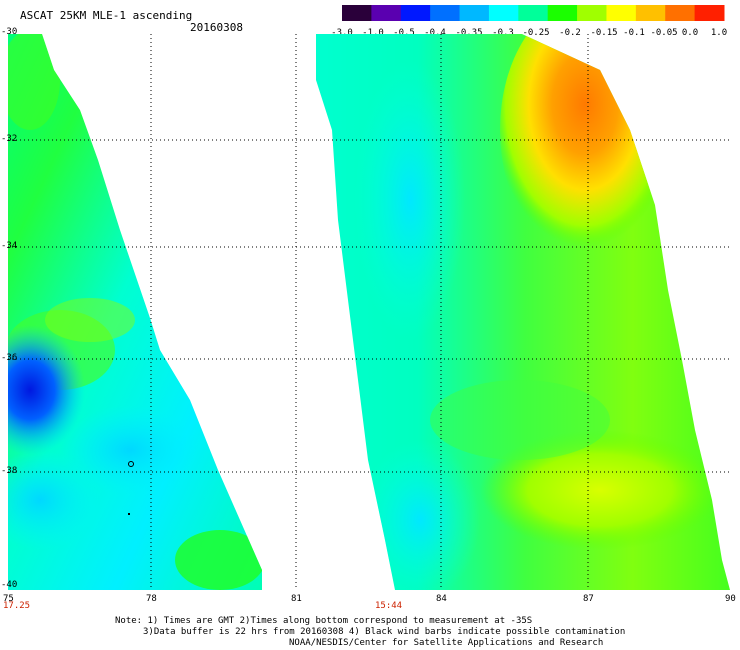 This screenshot has height=650, width=740. I want to click on colorbar-label: -0.4, so click(435, 33).